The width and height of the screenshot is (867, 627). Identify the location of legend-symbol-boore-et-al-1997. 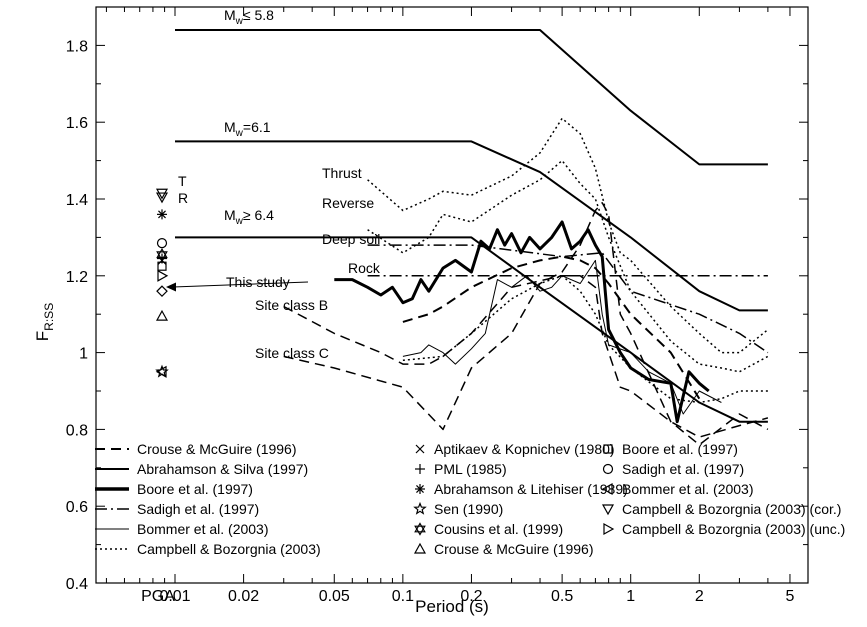
(608, 449).